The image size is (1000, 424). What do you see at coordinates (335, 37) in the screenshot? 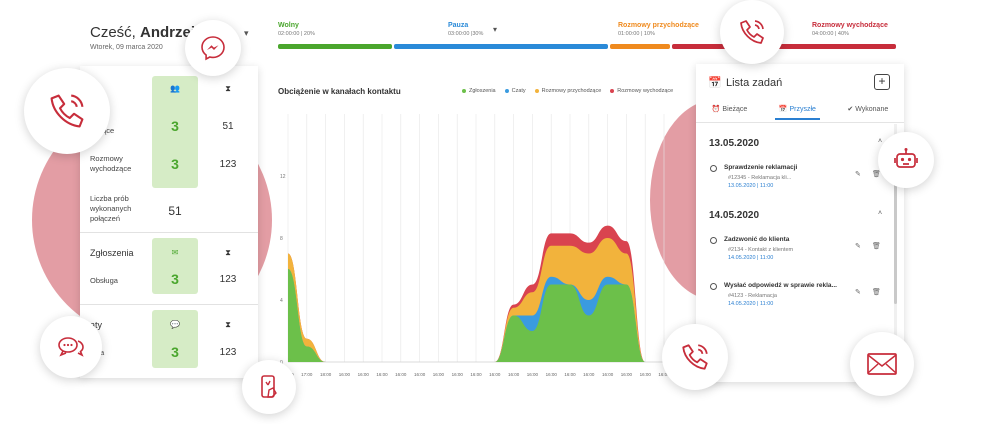
I see `status-segment-wolny: Wolny 02:00:00 | 20%` at bounding box center [335, 37].